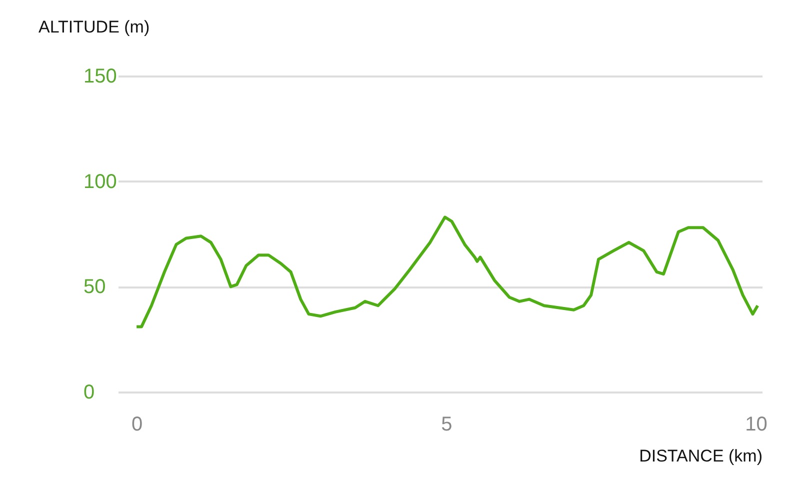 This screenshot has height=500, width=800. What do you see at coordinates (100, 181) in the screenshot?
I see `y-tick-label: 100` at bounding box center [100, 181].